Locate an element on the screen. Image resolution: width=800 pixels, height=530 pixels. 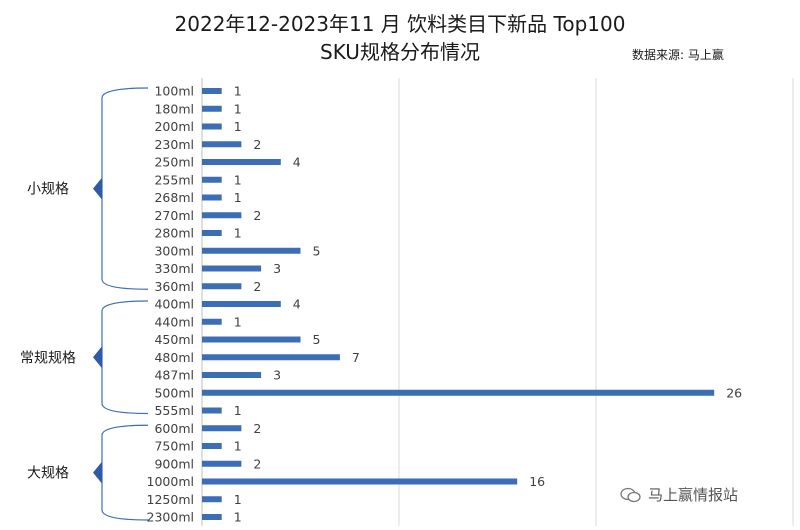
category-tick-label: 400ml is located at coordinates (174, 304).